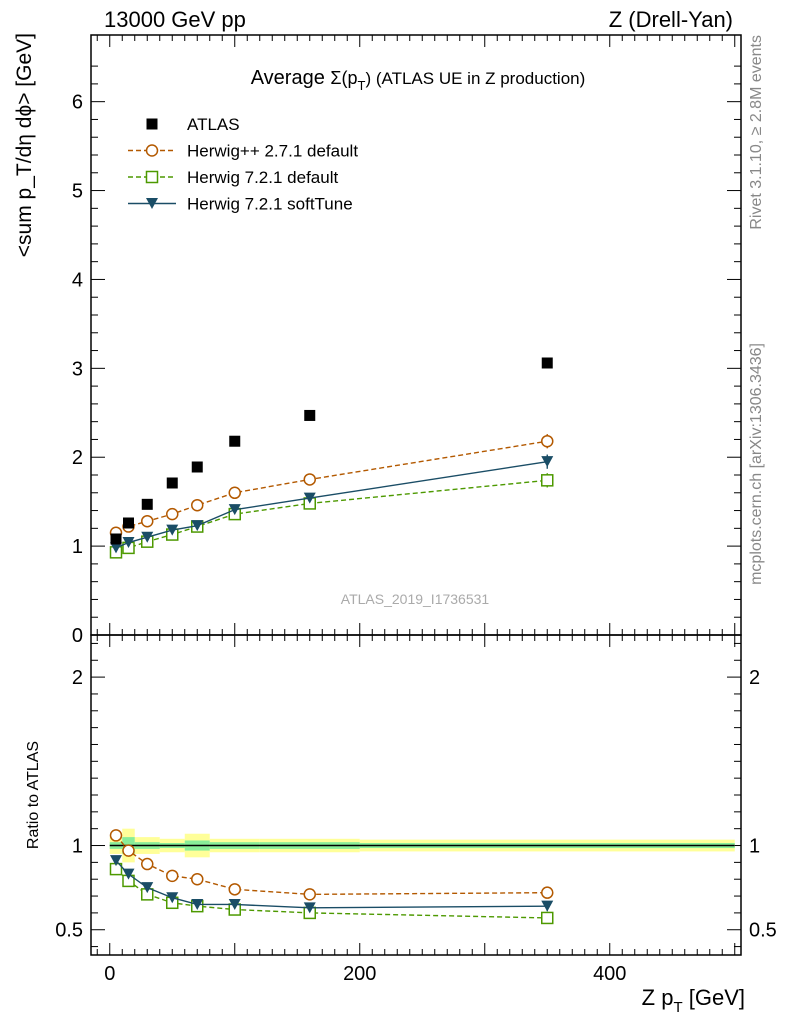 The image size is (786, 1024). What do you see at coordinates (69, 931) in the screenshot?
I see `ratio-ytick-label: 0.5` at bounding box center [69, 931].